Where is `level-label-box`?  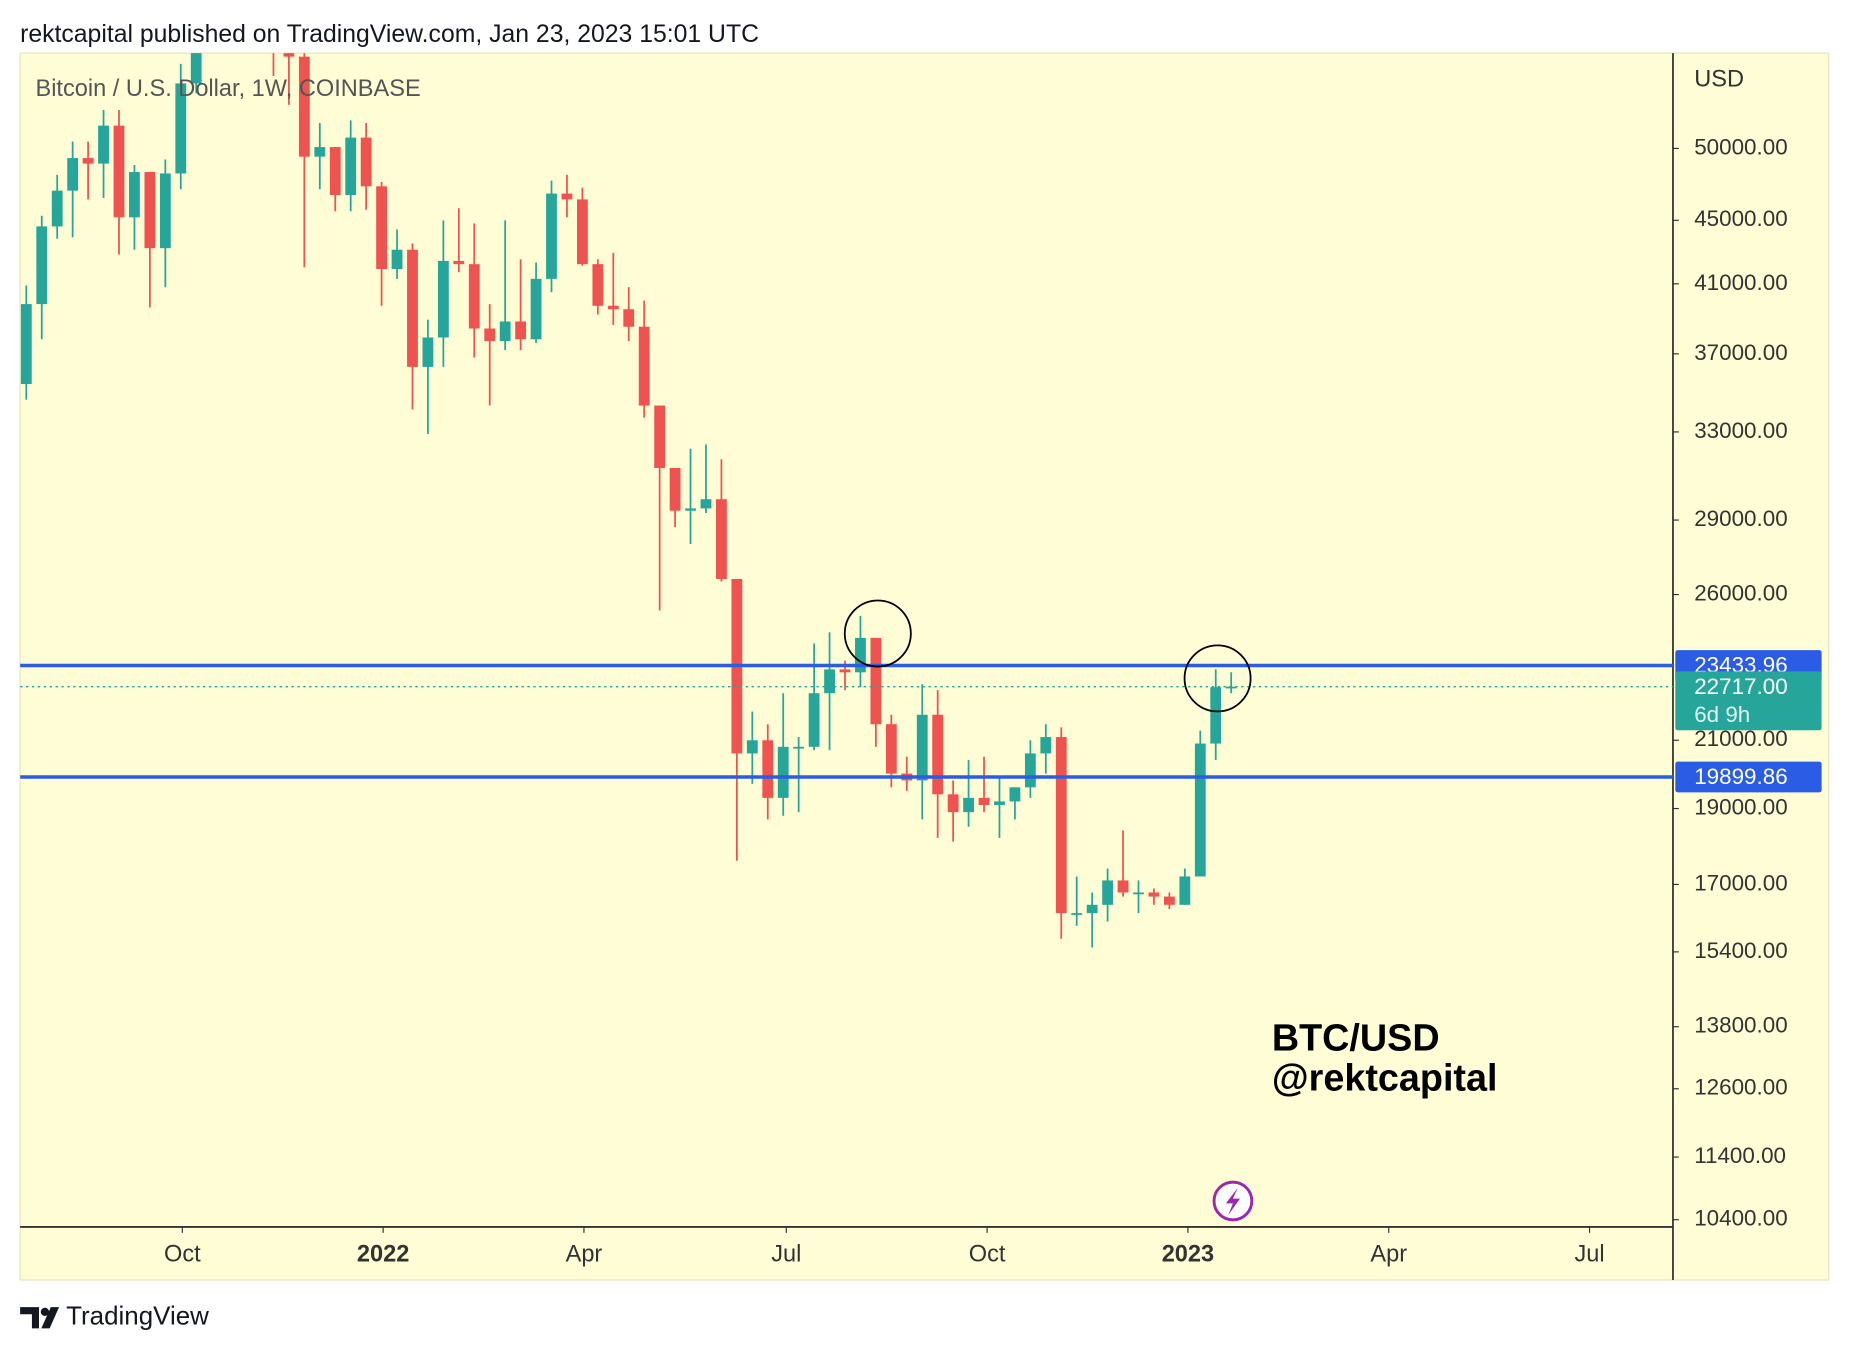
level-label-box is located at coordinates (1748, 777).